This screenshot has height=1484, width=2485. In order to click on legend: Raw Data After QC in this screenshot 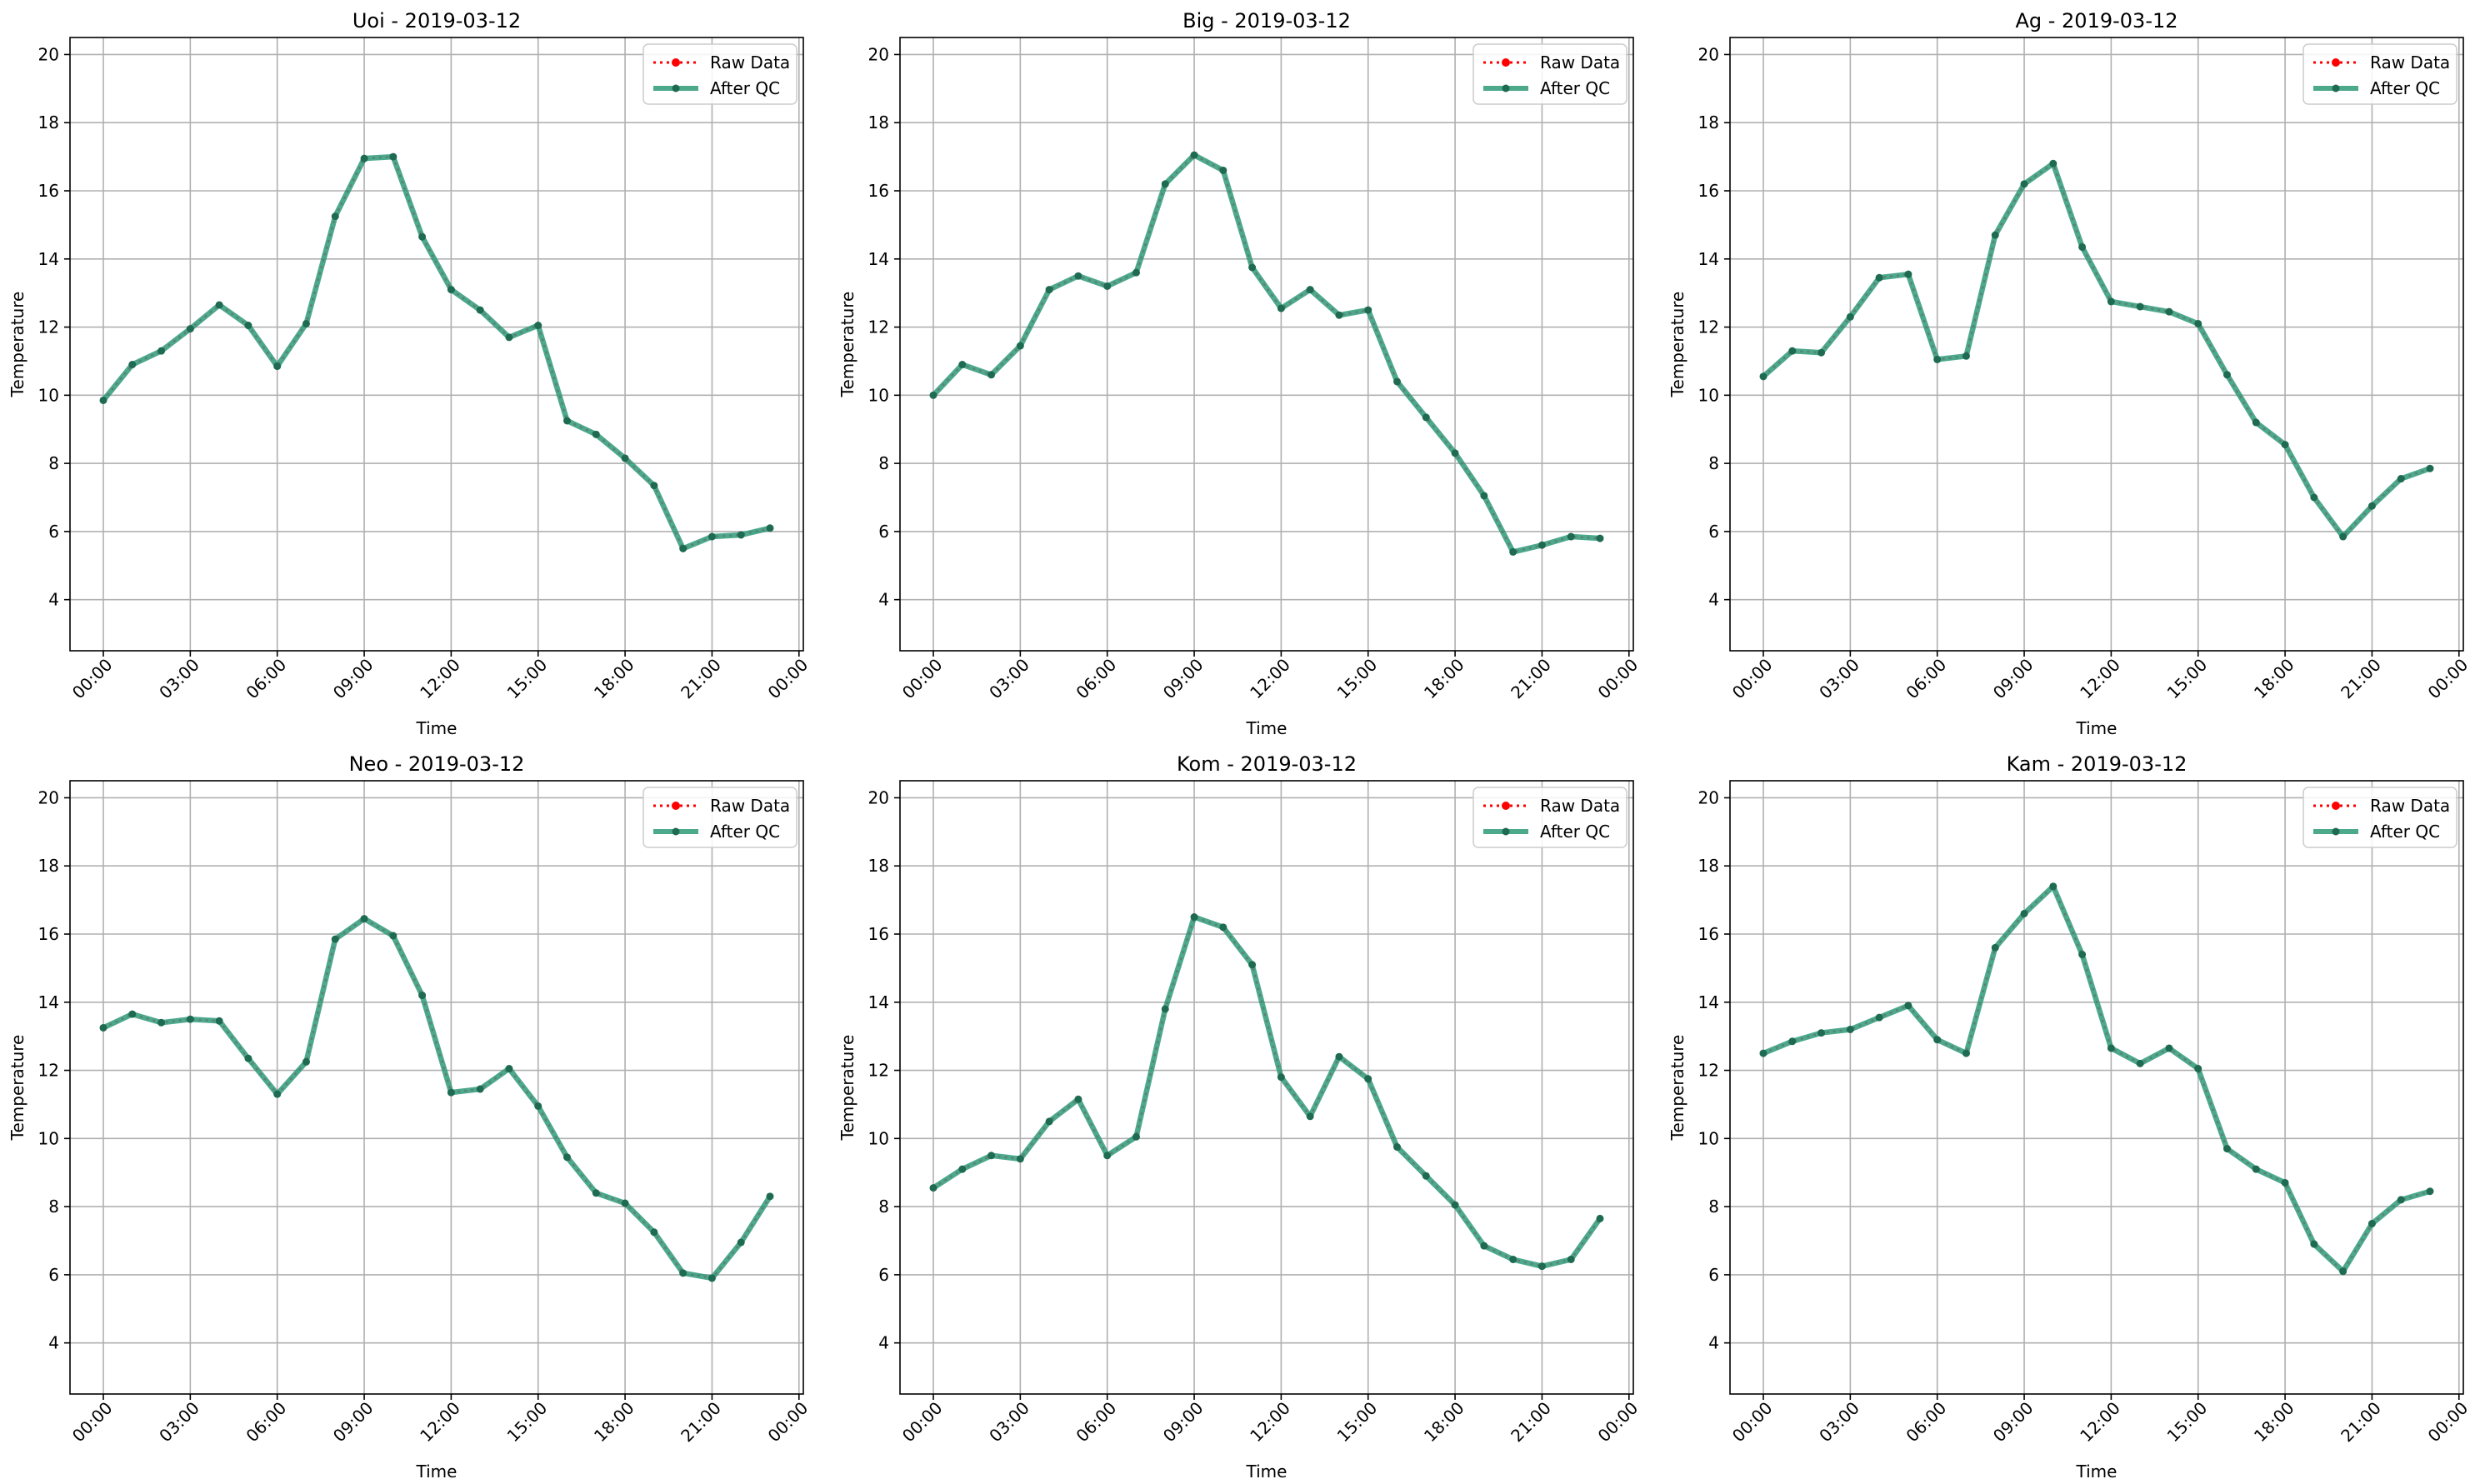, I will do `click(720, 74)`.